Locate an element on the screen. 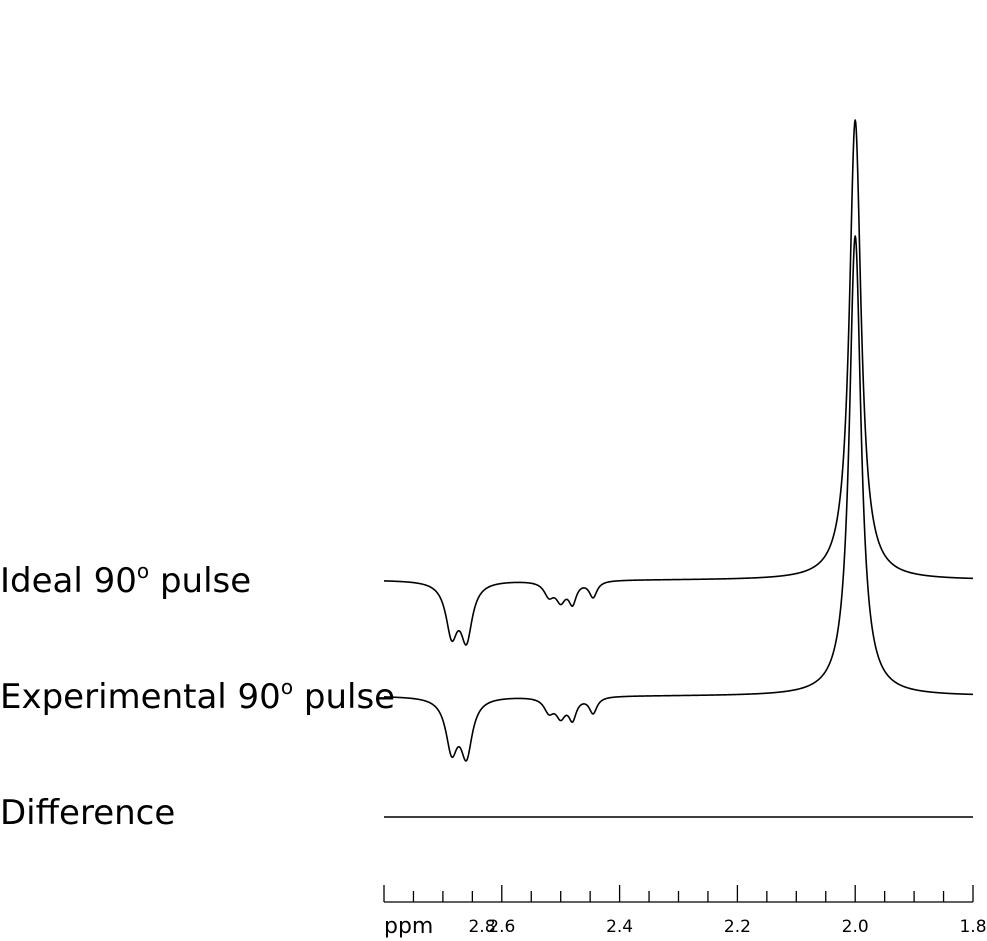 This screenshot has width=987, height=941. x-axis: ppm 2.82.6 2.4 2.2 2.0 1.8 is located at coordinates (685, 912).